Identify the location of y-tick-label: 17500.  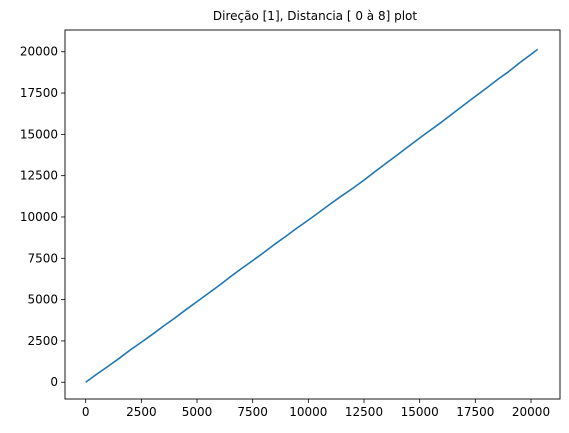
(39, 93).